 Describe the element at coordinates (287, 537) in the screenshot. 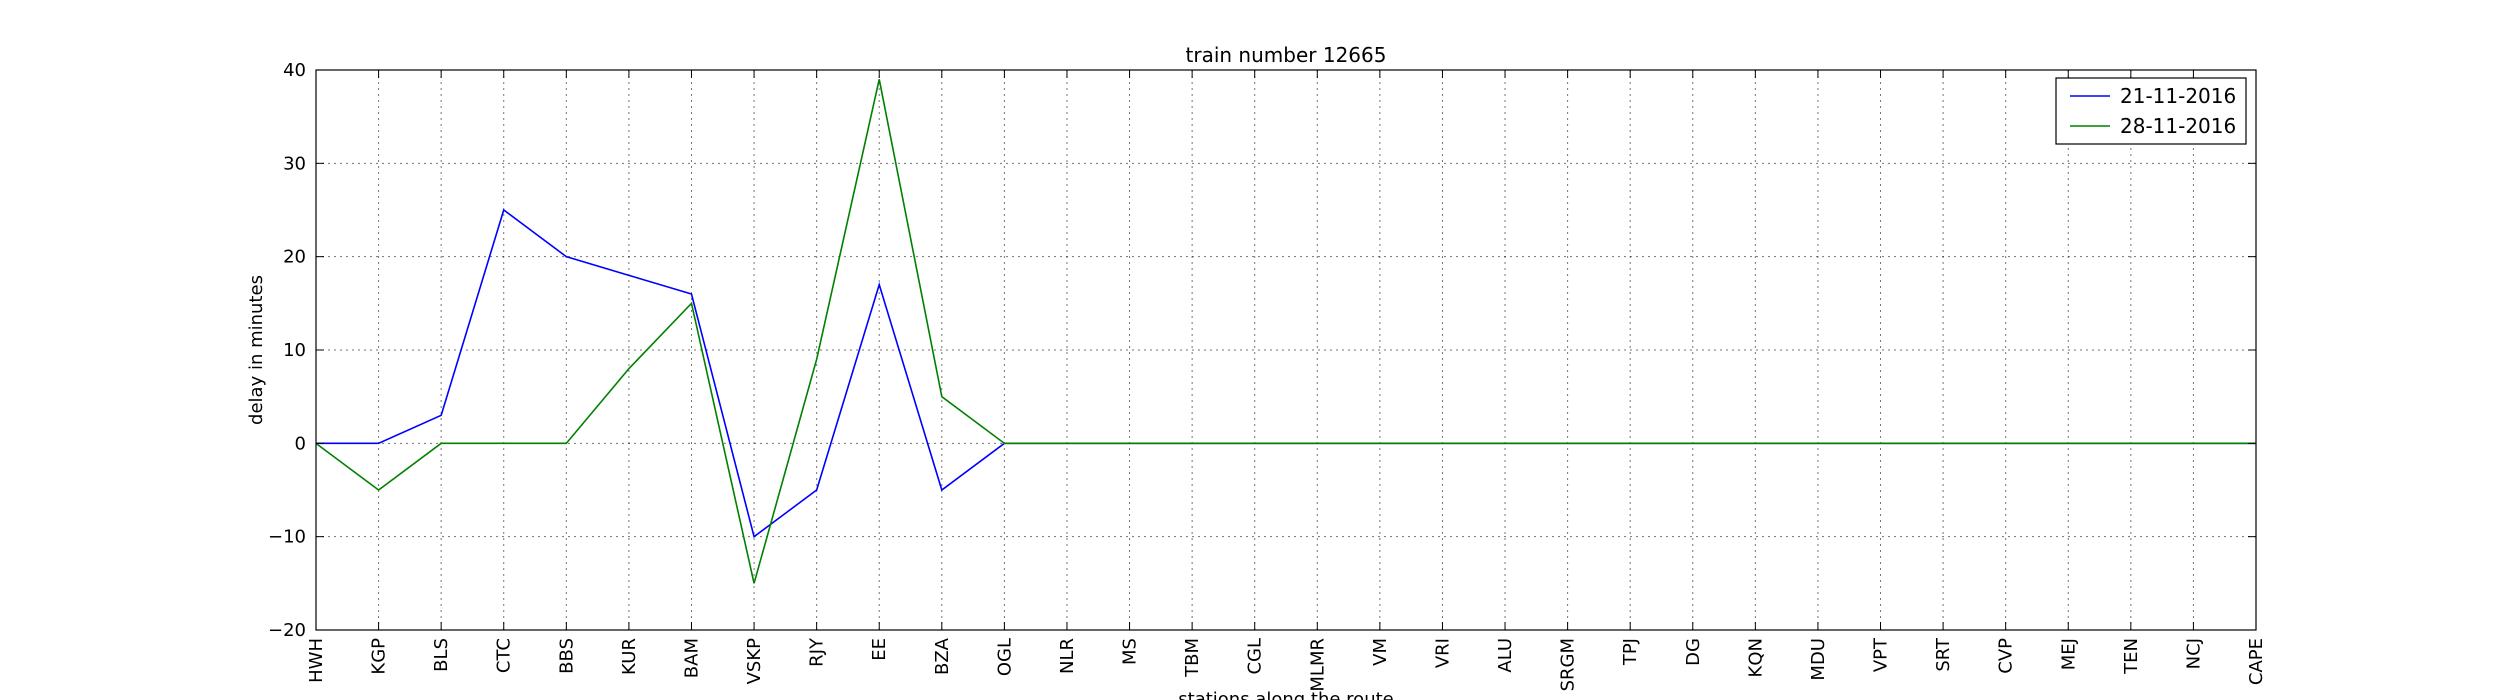

I see `y-tick-label: −10` at that location.